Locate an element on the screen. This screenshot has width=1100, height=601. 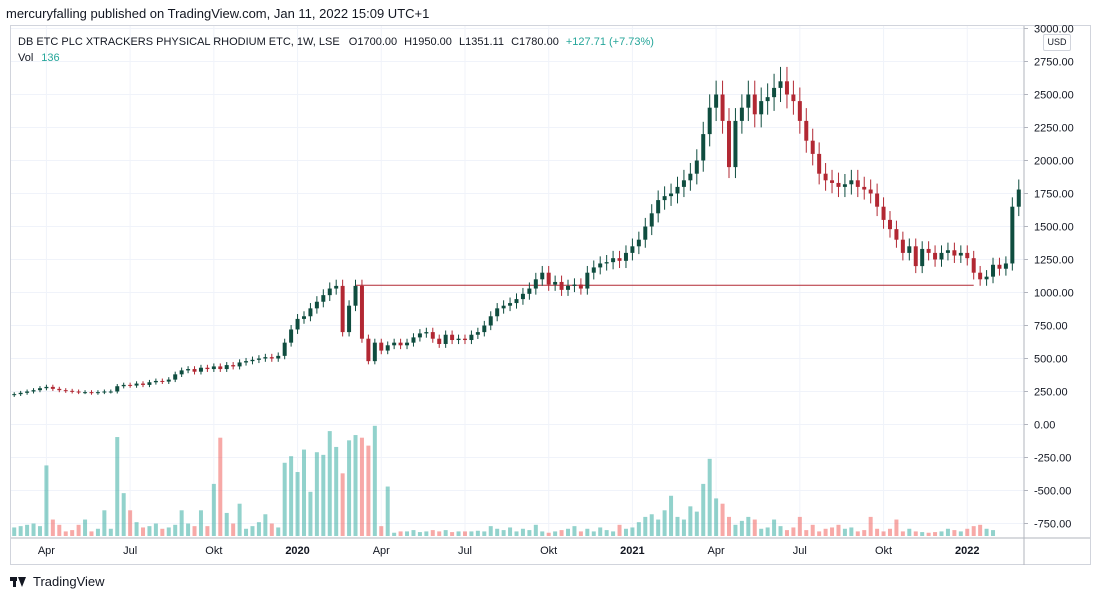
close-value: 1780.00 is located at coordinates (539, 42).